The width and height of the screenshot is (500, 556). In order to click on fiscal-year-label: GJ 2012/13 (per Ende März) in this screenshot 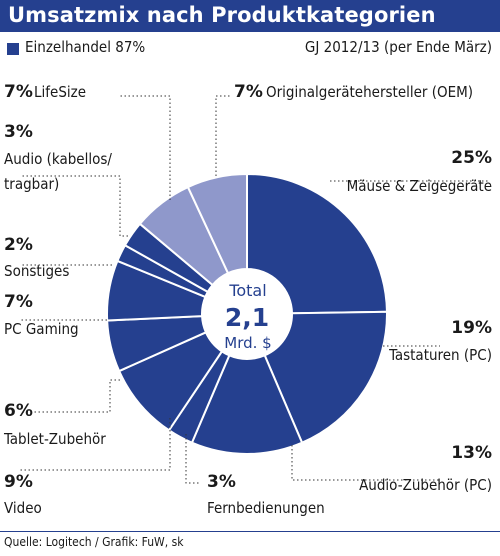, I will do `click(398, 47)`.